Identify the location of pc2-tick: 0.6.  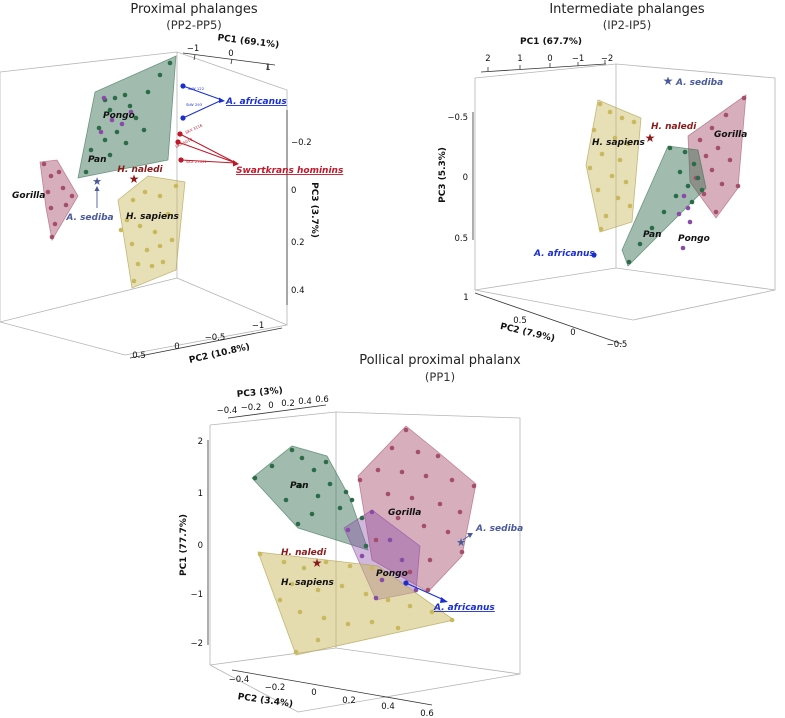
(427, 713).